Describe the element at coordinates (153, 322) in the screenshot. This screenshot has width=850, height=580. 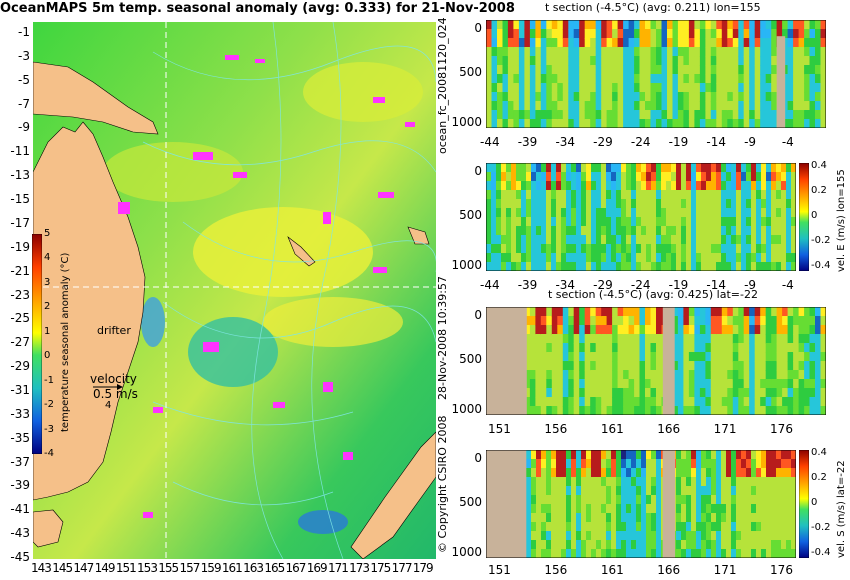
I see `cool-anomaly-patch` at that location.